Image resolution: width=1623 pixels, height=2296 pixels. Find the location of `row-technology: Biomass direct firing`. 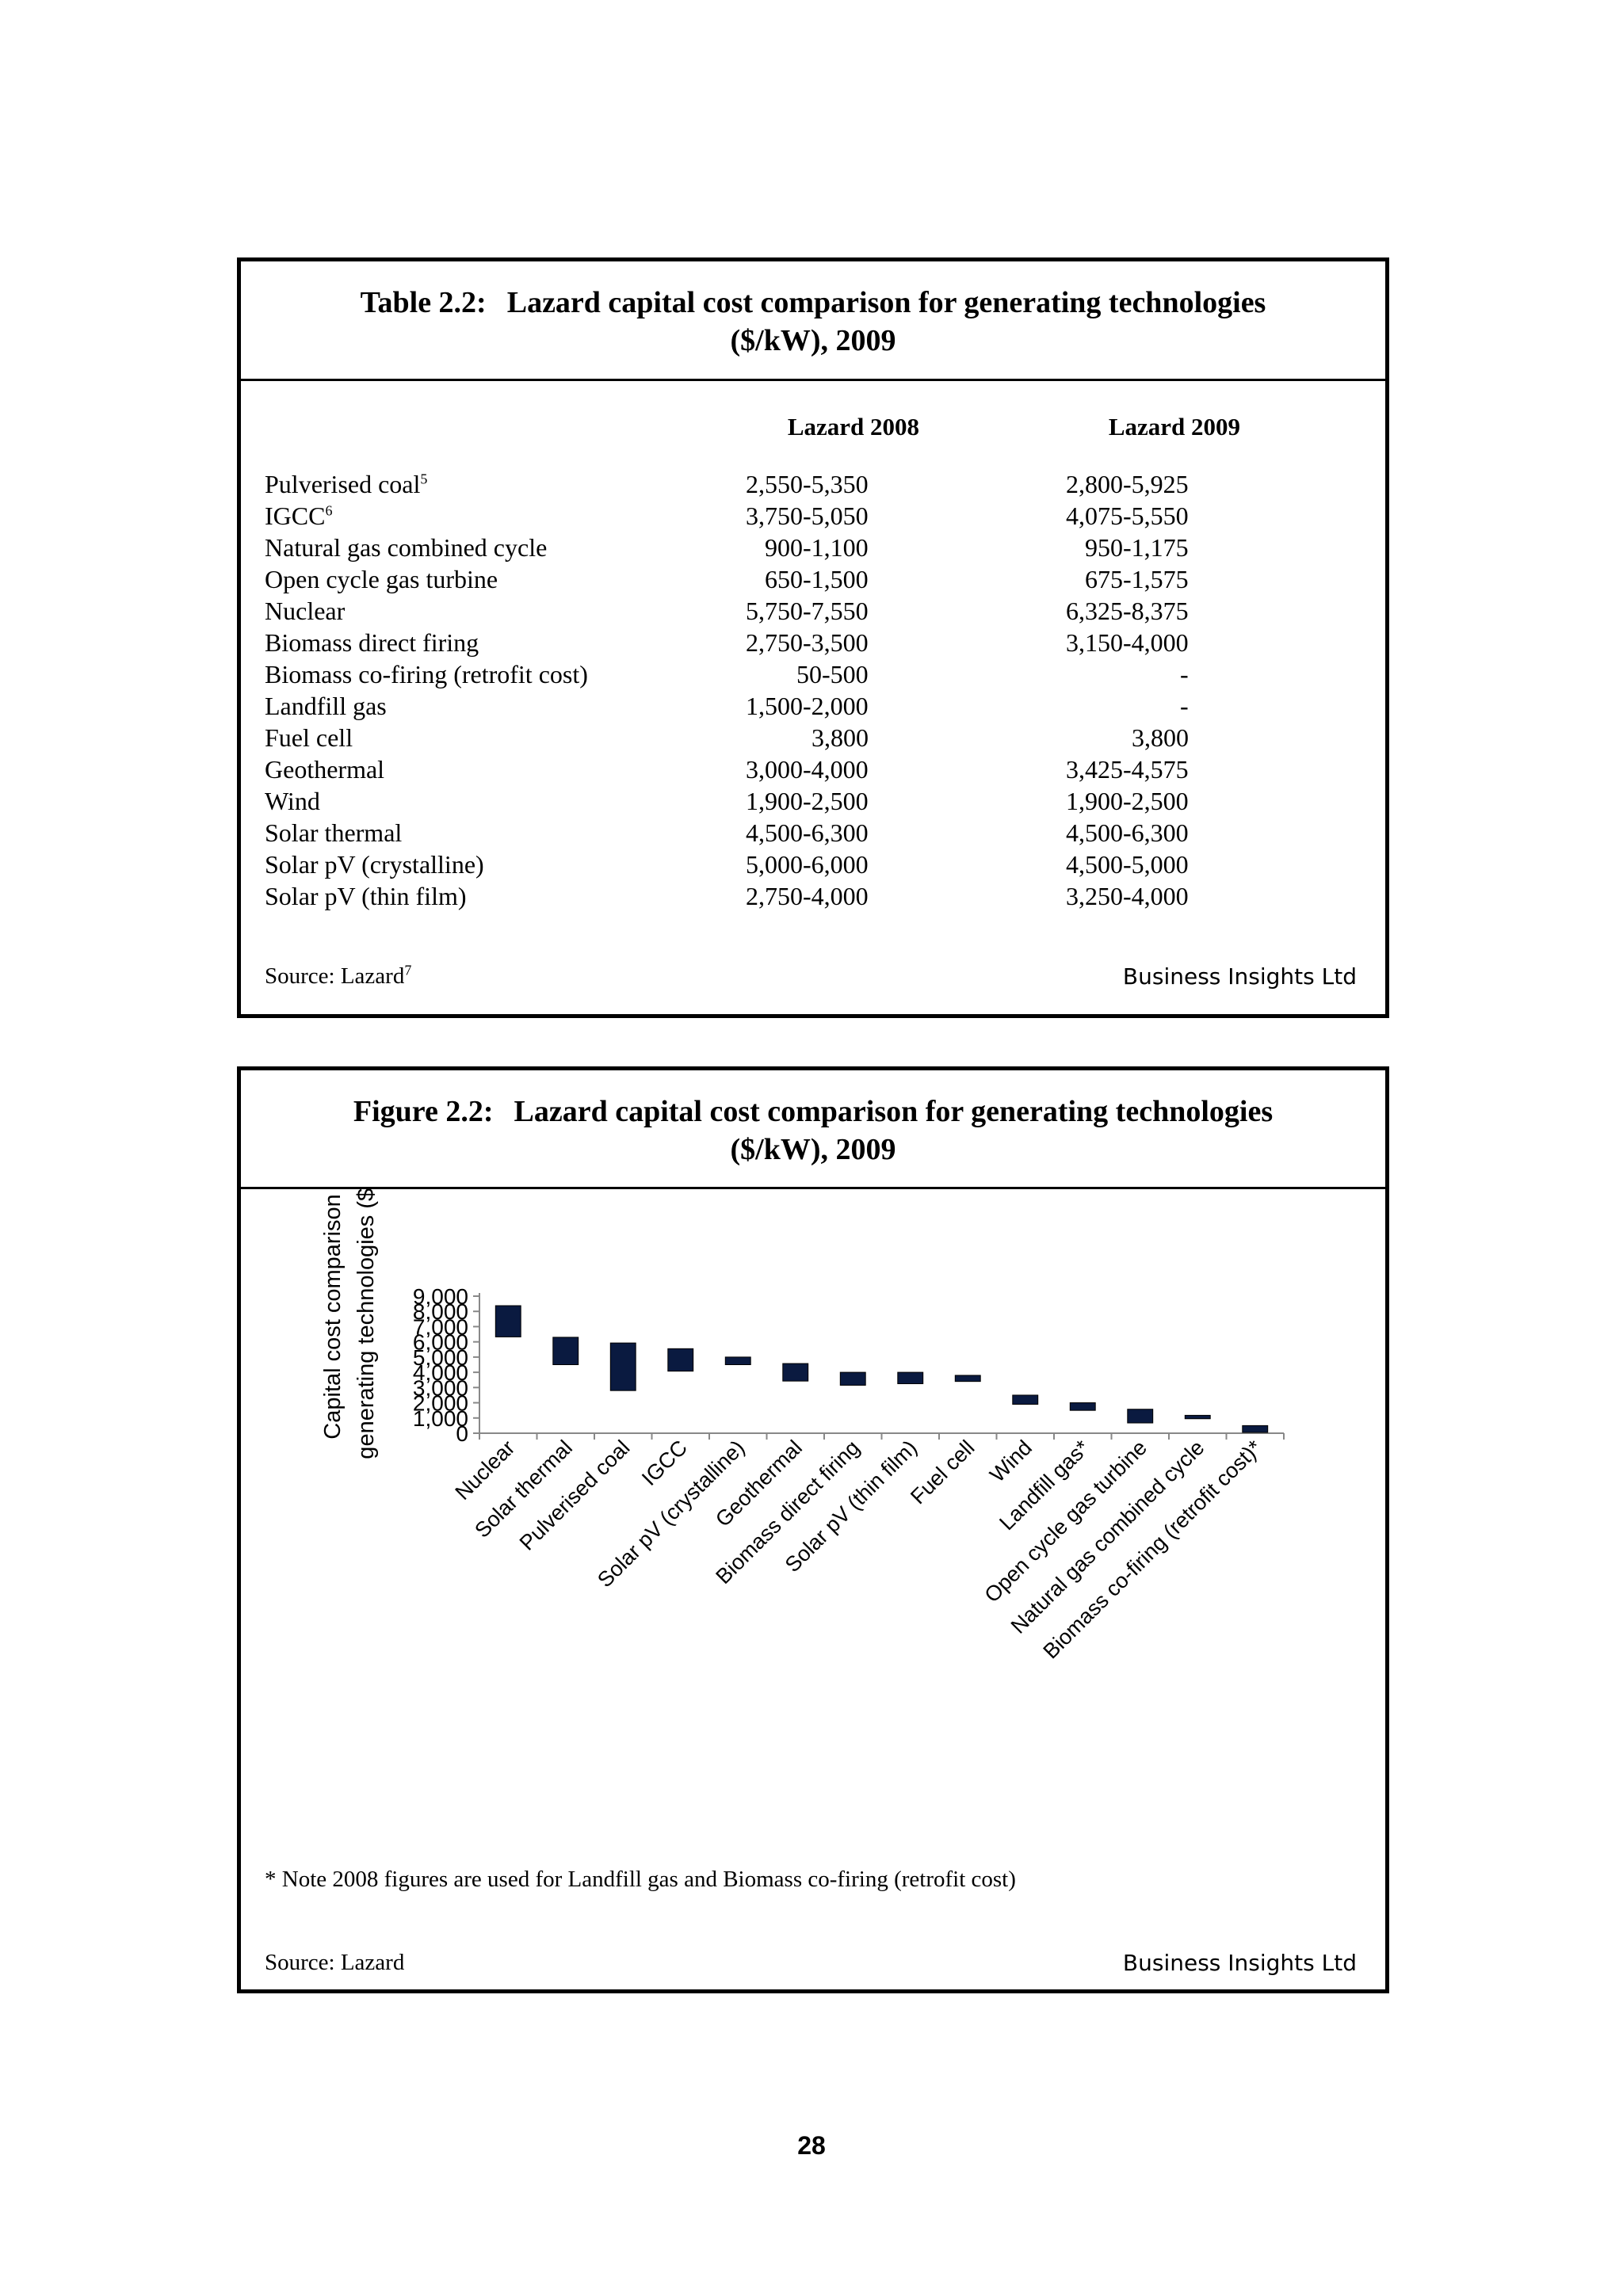

row-technology: Biomass direct firing is located at coordinates (372, 642).